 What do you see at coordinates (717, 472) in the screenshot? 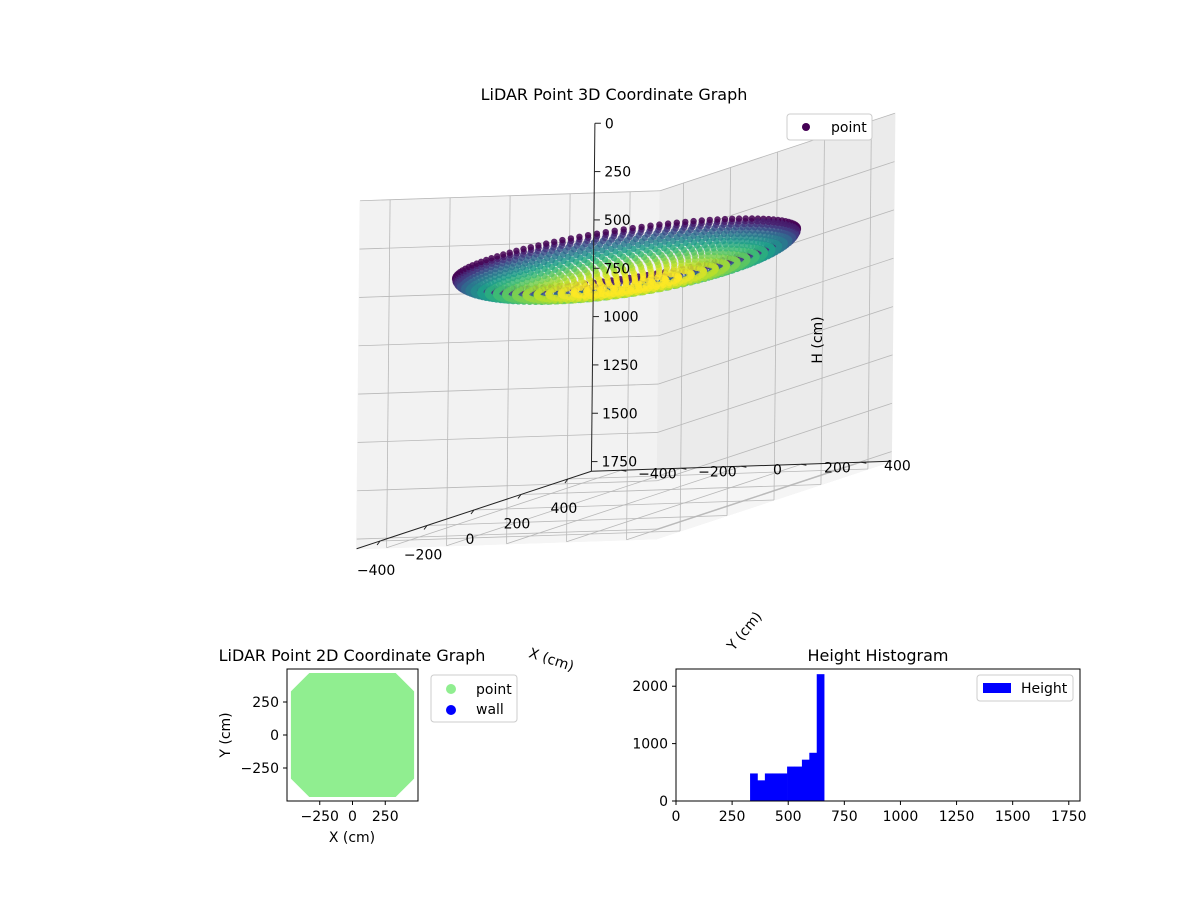
I see `y-tick-label: −200` at bounding box center [717, 472].